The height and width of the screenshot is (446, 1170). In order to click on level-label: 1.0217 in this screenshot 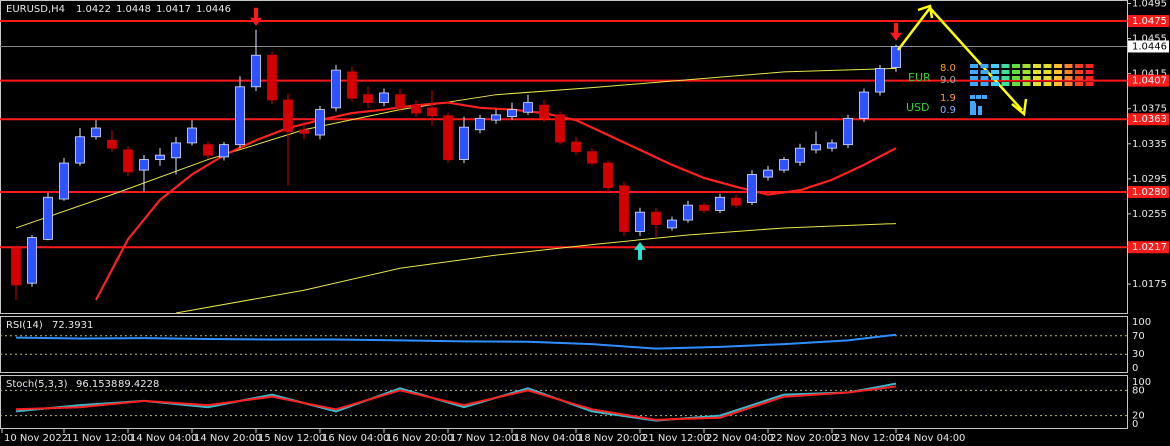, I will do `click(1149, 247)`.